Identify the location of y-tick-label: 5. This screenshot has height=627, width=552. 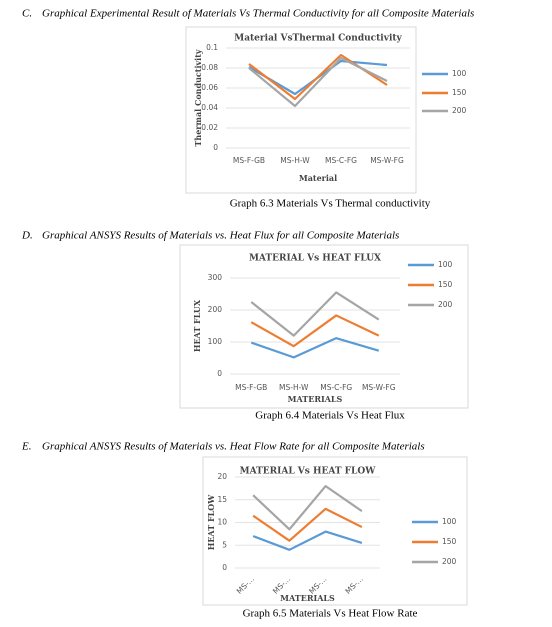
(224, 544).